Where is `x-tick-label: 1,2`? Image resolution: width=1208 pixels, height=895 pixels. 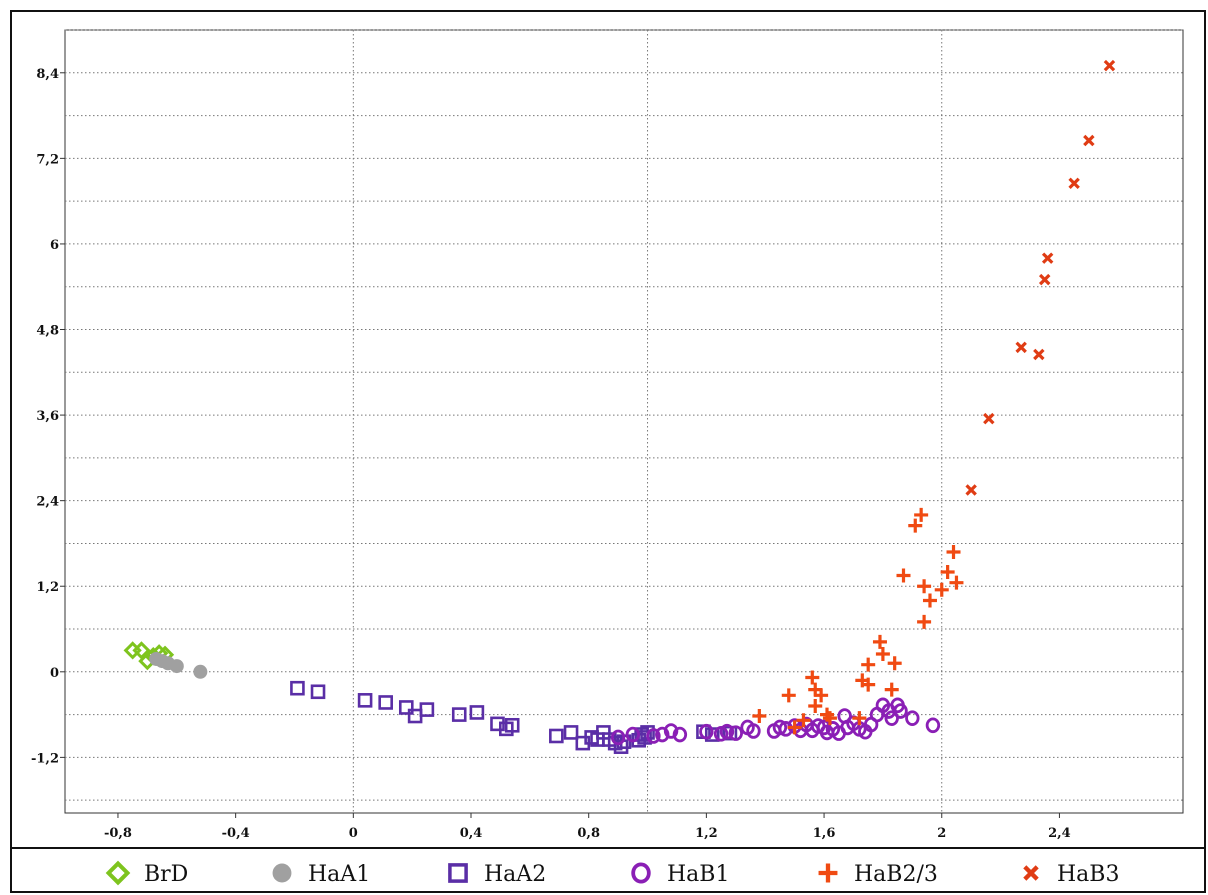
x-tick-label: 1,2 is located at coordinates (706, 833).